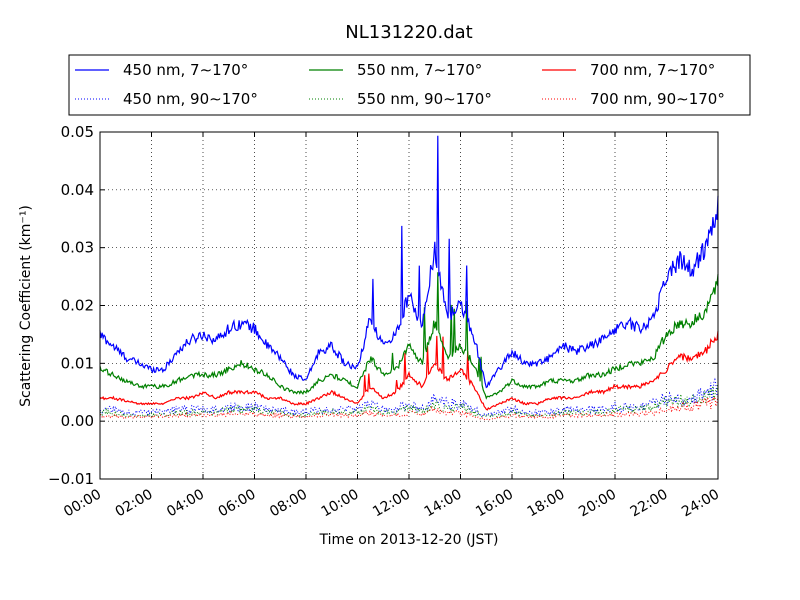 The height and width of the screenshot is (600, 800). Describe the element at coordinates (424, 99) in the screenshot. I see `legend-label: 550 nm, 90∼170°` at that location.